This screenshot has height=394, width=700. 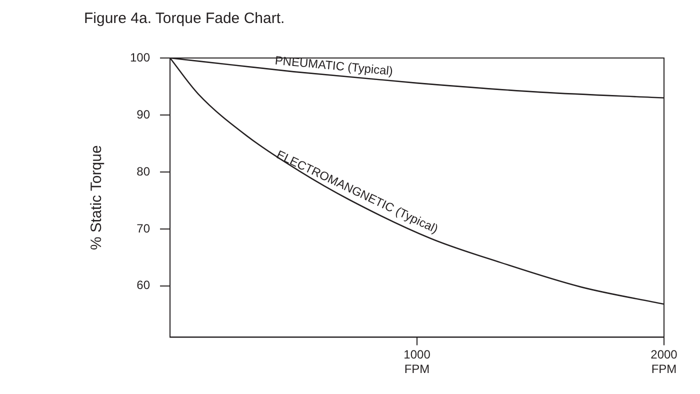 I want to click on y-tick-label: 60, so click(x=143, y=285).